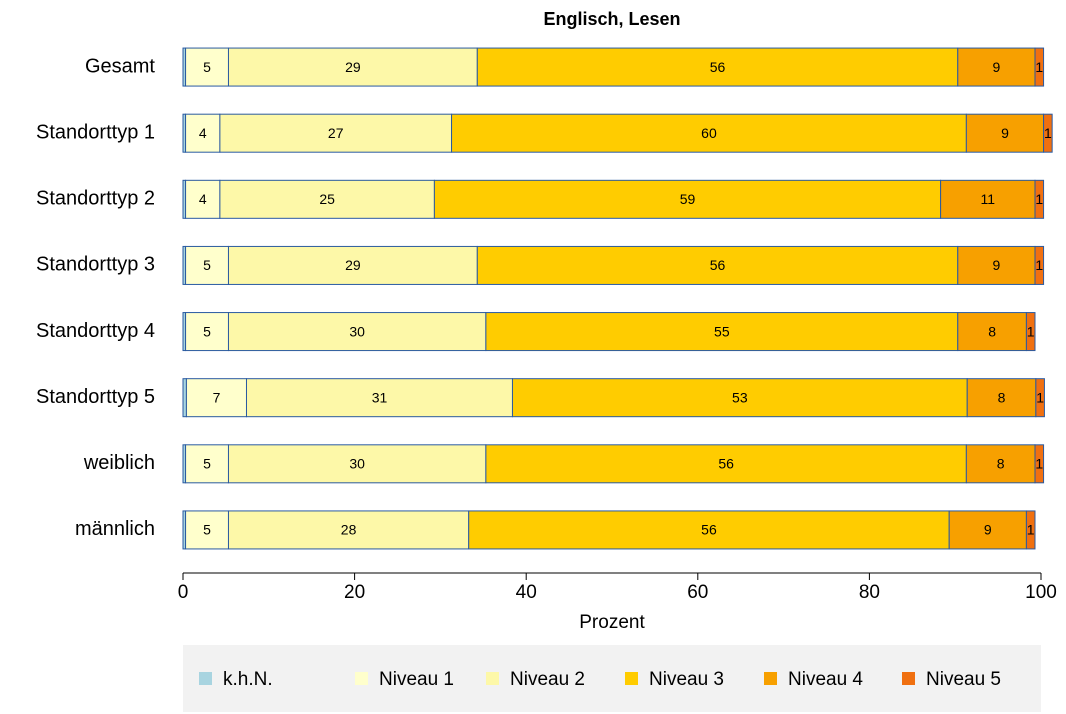  I want to click on x-tick-label: 80, so click(869, 592).